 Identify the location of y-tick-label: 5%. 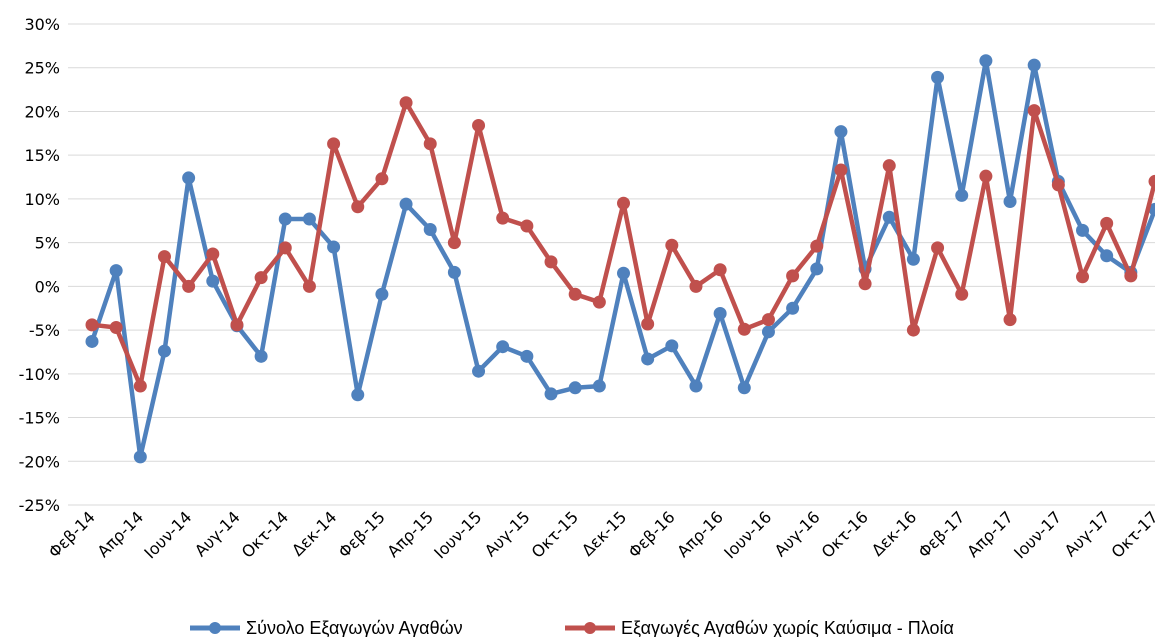
(47, 243).